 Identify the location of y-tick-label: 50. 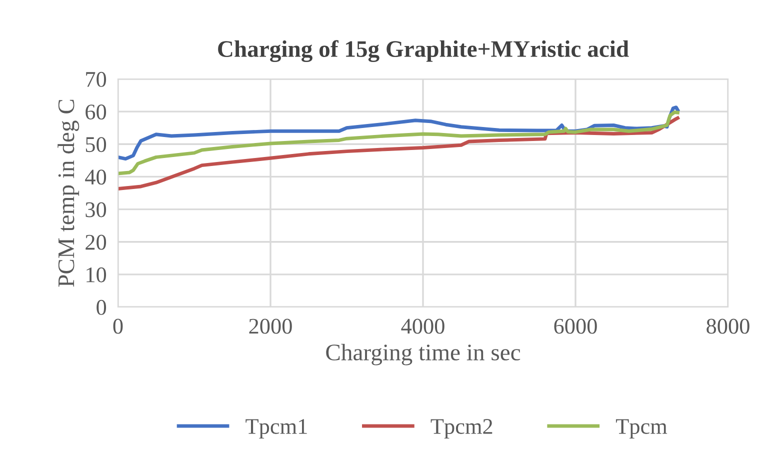
(96, 144).